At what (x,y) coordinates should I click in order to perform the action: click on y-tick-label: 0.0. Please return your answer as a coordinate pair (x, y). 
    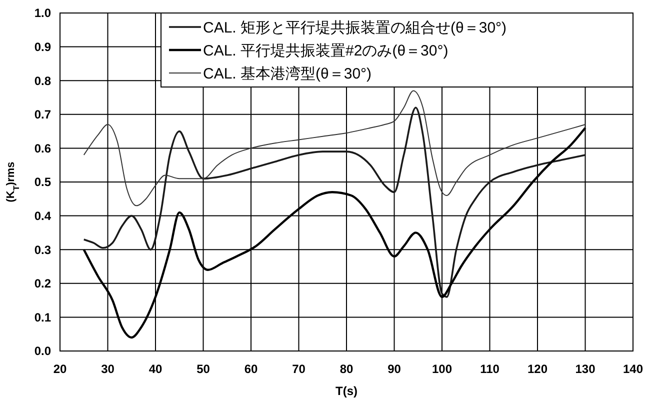
    Looking at the image, I should click on (43, 351).